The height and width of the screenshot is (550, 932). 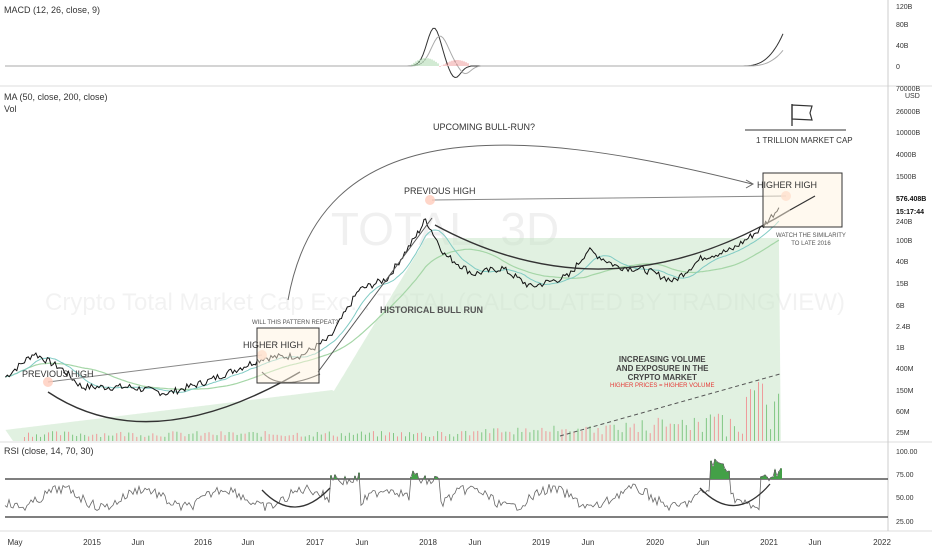 I want to click on price-axis-label: 40B, so click(x=902, y=262).